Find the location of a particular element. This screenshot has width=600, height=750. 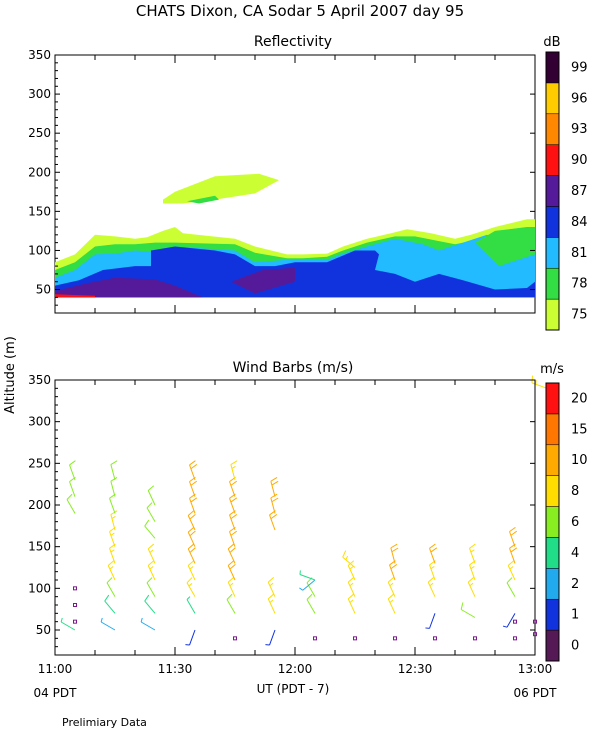

reflectivity-y-tick-label-300: 300 is located at coordinates (39, 94).